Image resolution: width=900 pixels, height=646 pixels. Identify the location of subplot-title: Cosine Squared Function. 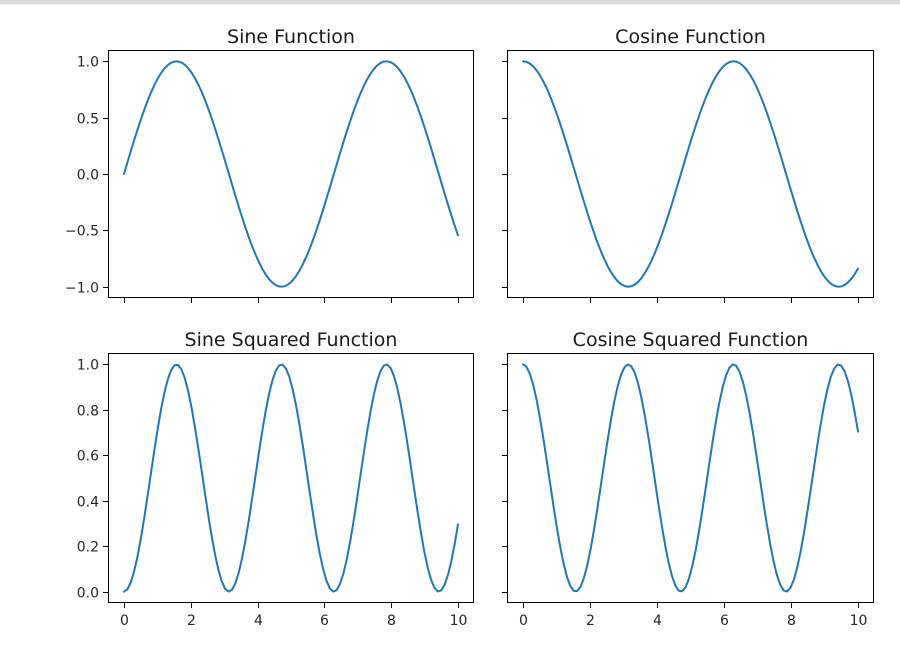
(691, 340).